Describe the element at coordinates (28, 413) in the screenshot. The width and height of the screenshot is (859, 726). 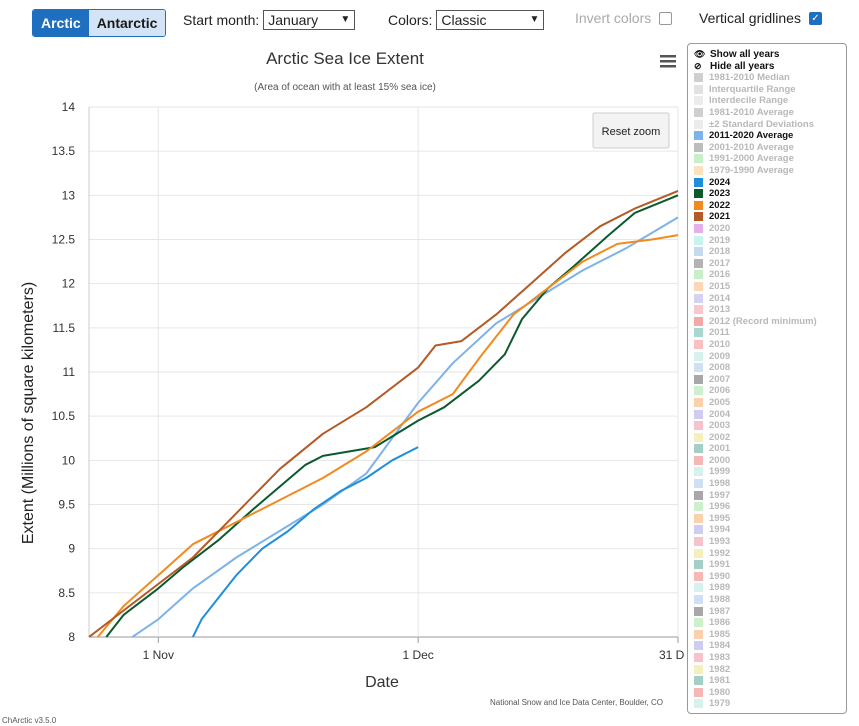
I see `y-axis-title: Extent (Millions of square kilometers)` at that location.